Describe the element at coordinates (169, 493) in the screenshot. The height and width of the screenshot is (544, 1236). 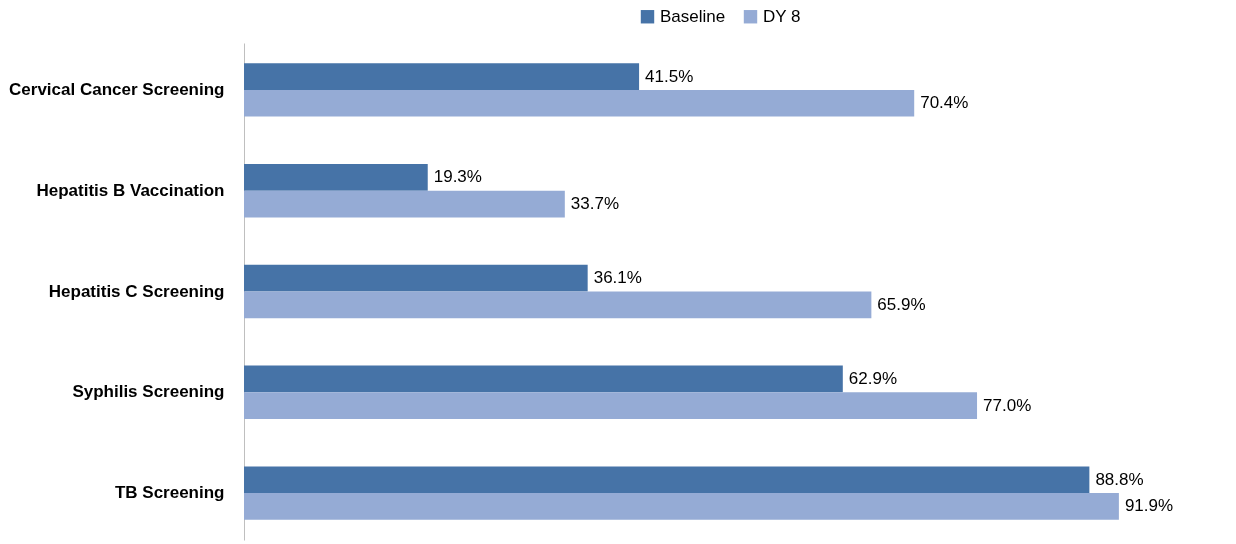
I see `y-tick-label: TB Screening` at that location.